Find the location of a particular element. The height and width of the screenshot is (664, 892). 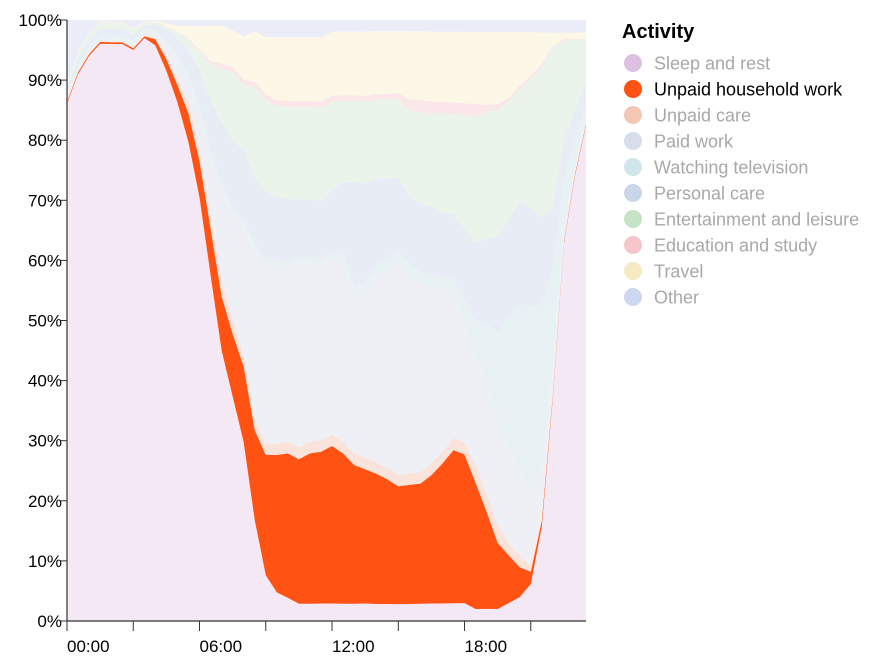

x-axis-ticks: 00:00 06:00 12:00 18:00 is located at coordinates (299, 638).